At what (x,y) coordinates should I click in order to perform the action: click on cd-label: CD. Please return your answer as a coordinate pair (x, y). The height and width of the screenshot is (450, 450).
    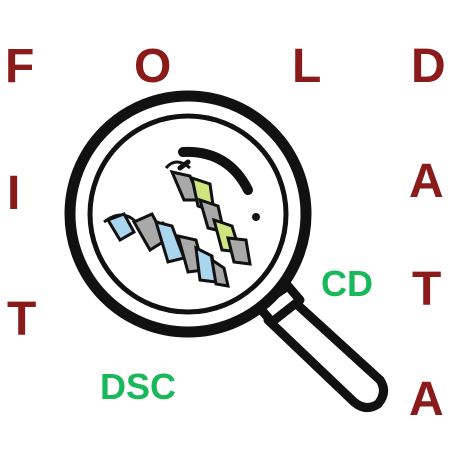
    Looking at the image, I should click on (347, 283).